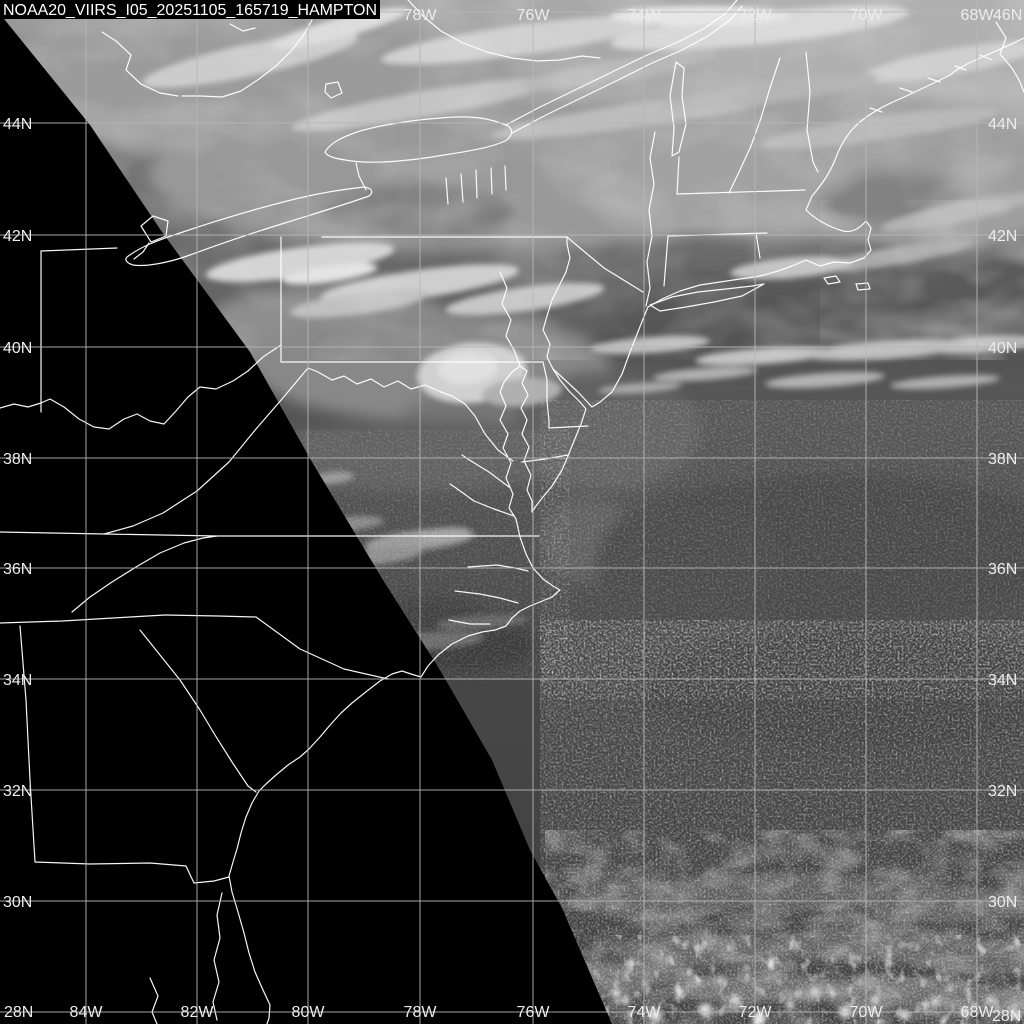  What do you see at coordinates (421, 15) in the screenshot?
I see `axis-label-top-78W: 78W` at bounding box center [421, 15].